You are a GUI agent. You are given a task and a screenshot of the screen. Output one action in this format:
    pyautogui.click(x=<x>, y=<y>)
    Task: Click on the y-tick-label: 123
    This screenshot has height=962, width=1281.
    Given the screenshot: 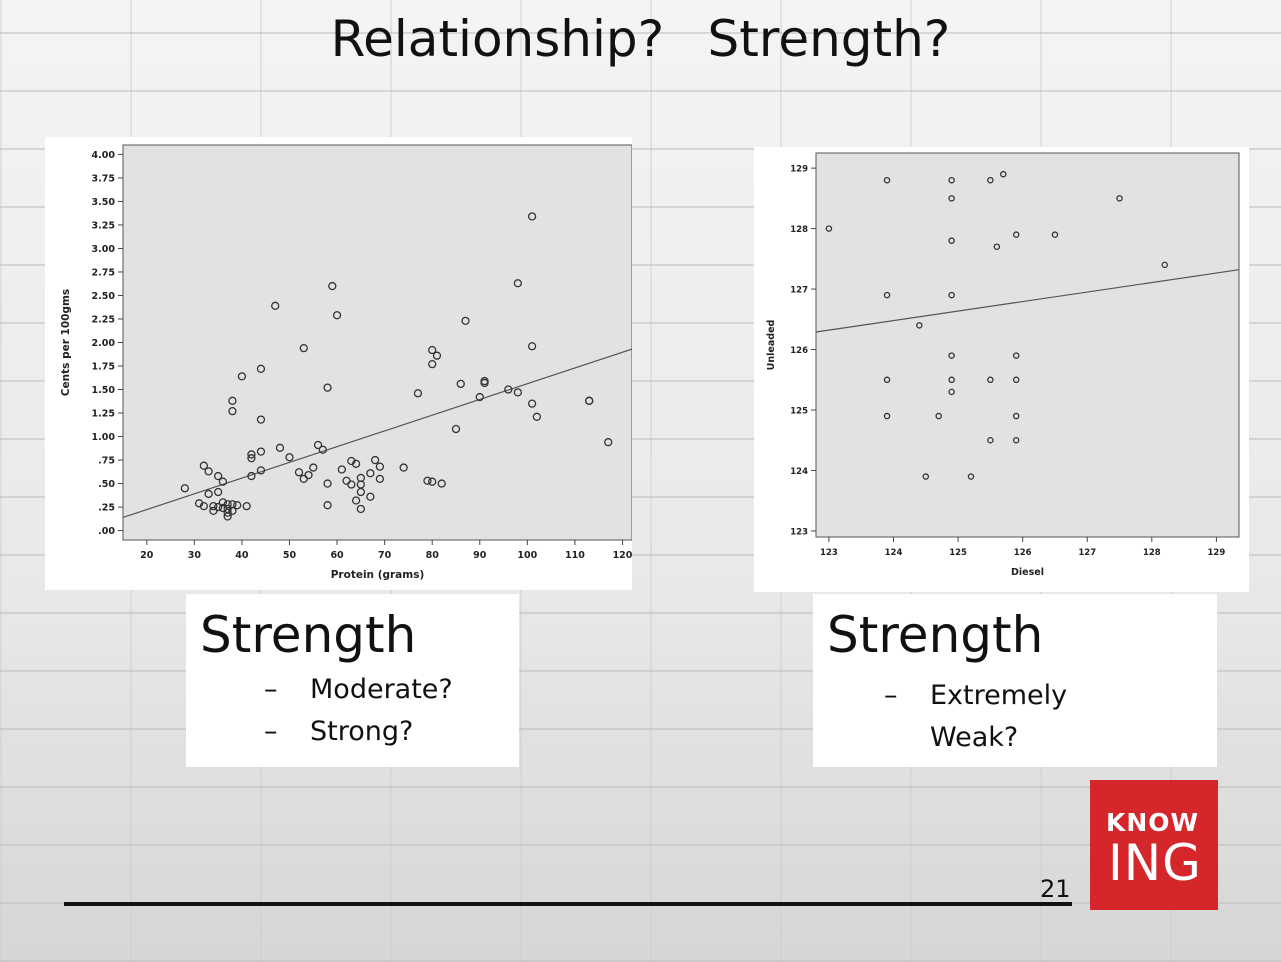 What is the action you would take?
    pyautogui.click(x=799, y=532)
    